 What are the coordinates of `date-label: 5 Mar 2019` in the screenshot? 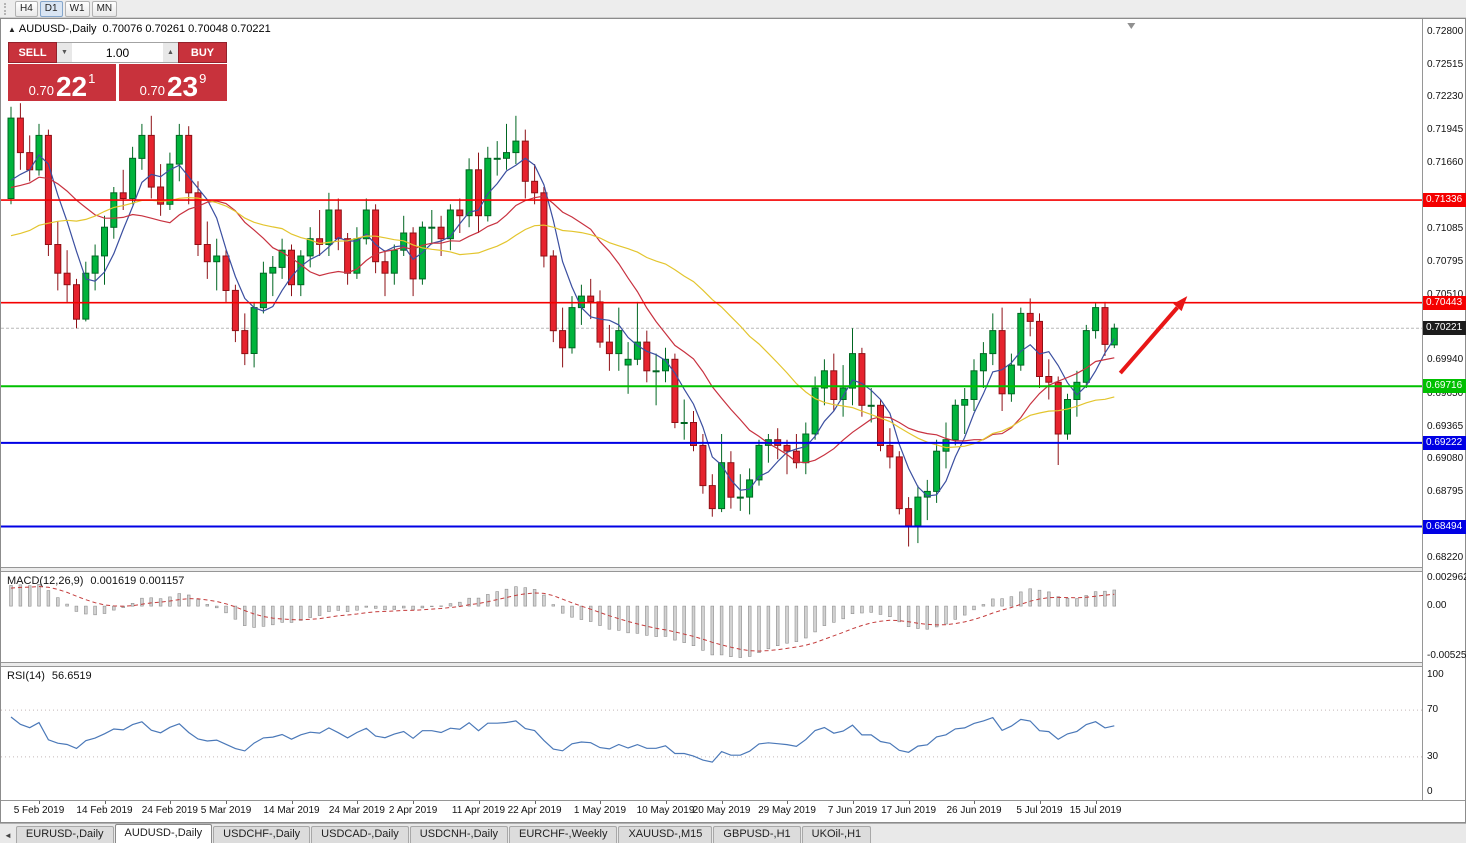 It's located at (226, 810).